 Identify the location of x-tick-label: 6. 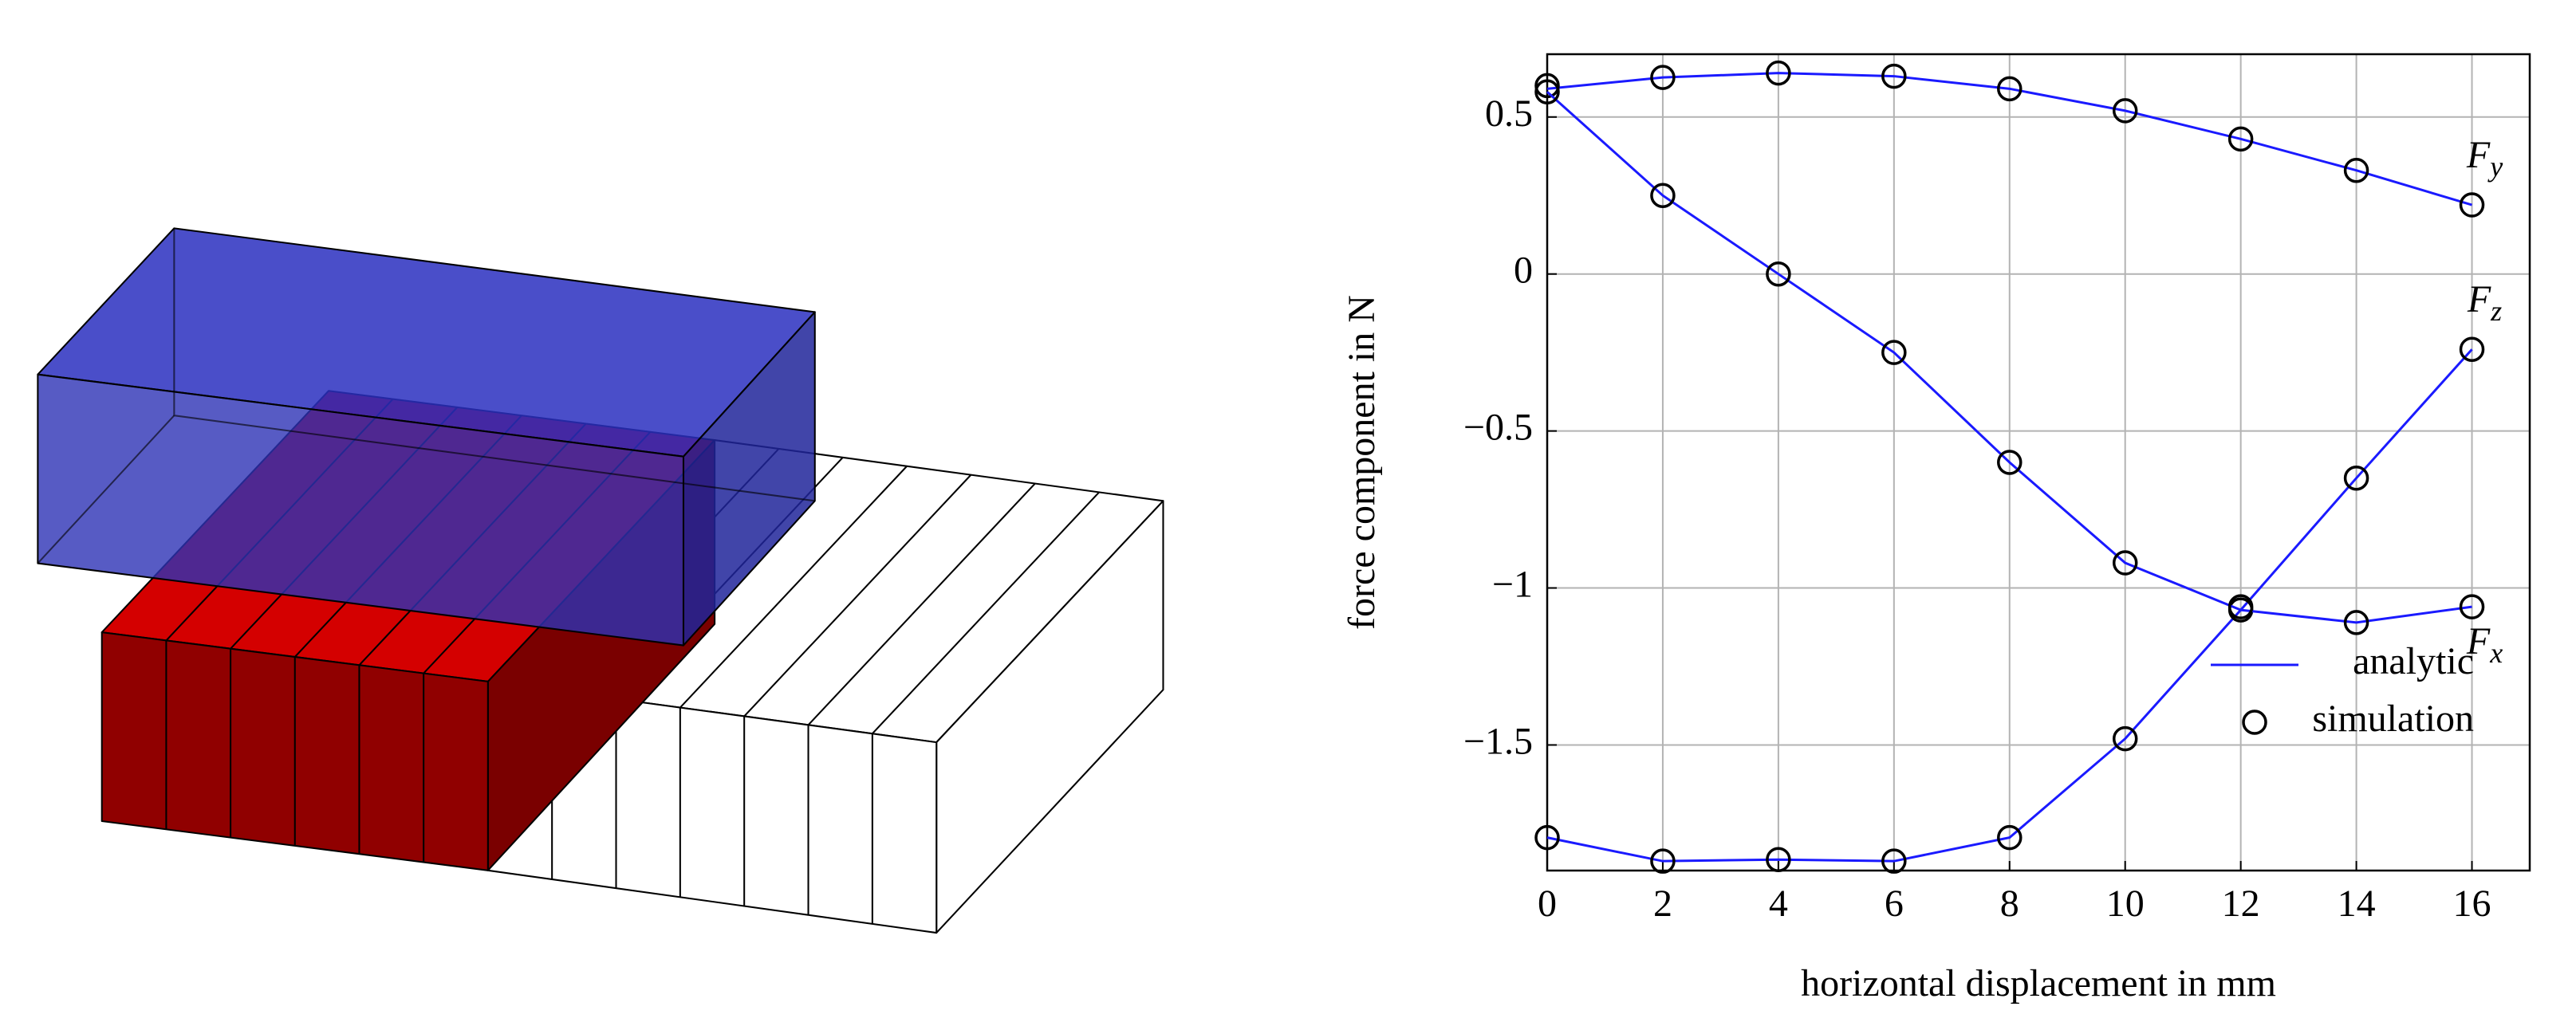
(1894, 904).